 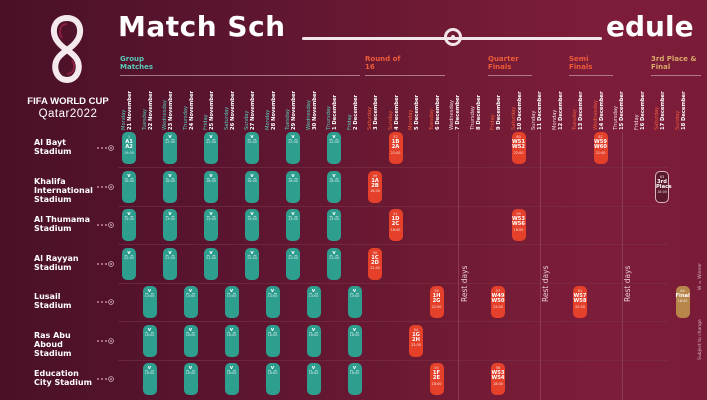 What do you see at coordinates (682, 302) in the screenshot?
I see `match-chip: 64 Final 18:00` at bounding box center [682, 302].